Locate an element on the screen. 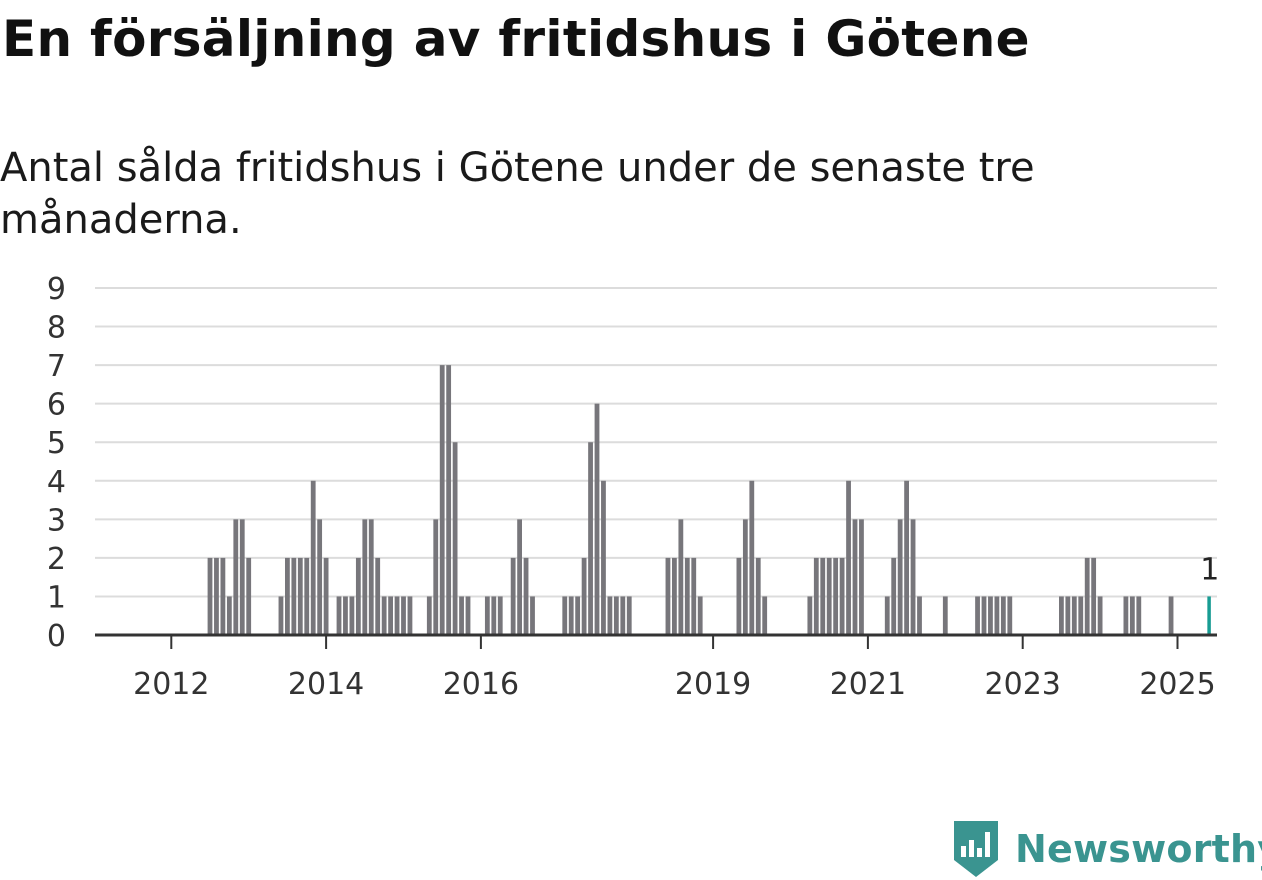 The image size is (1262, 880). y-tick-label: 7 is located at coordinates (56, 366).